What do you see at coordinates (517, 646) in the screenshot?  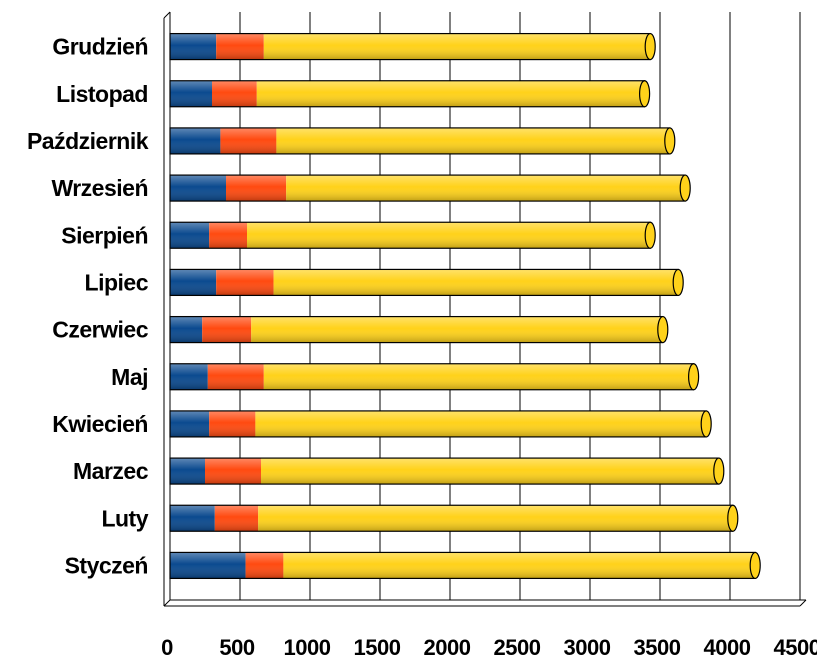 I see `x-tick-label-2500: 2500` at bounding box center [517, 646].